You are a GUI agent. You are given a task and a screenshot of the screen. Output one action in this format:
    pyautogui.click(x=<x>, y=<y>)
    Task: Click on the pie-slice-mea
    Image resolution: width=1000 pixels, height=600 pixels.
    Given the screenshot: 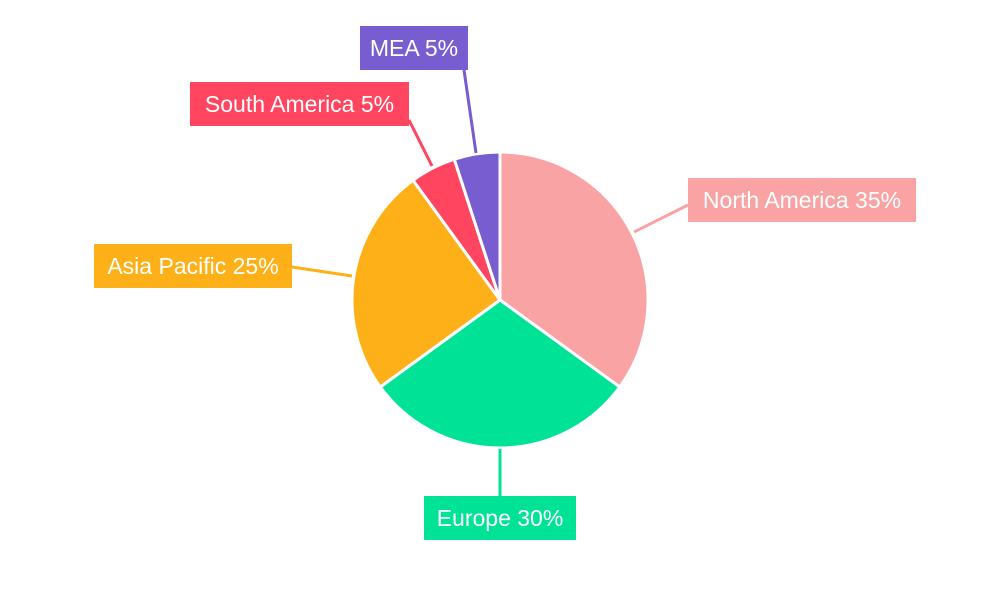 What is the action you would take?
    pyautogui.click(x=477, y=226)
    